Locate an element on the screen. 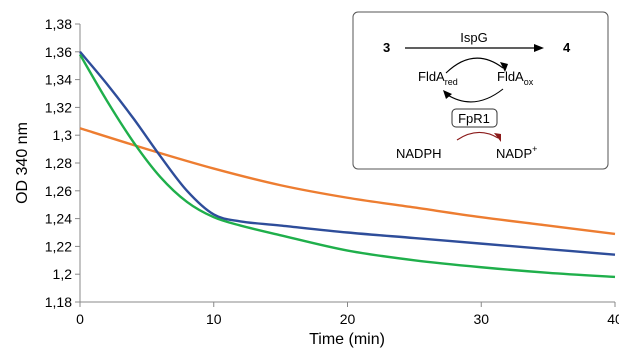  substrate-label: 3 is located at coordinates (386, 47).